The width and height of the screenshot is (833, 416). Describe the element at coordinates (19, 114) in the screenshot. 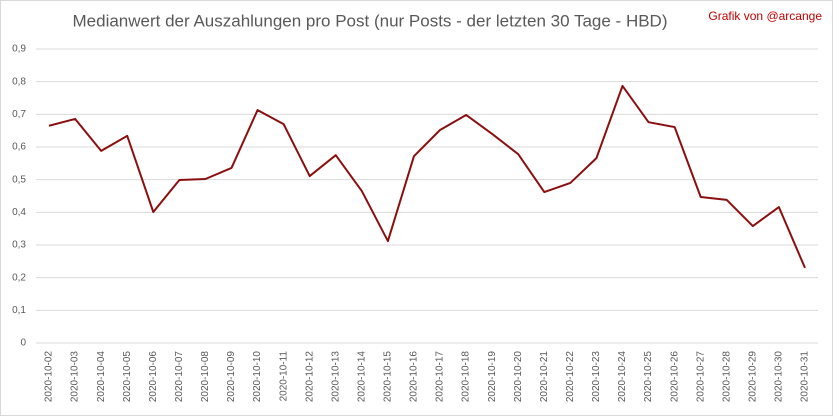

I see `y-tick-label: 0,7` at that location.